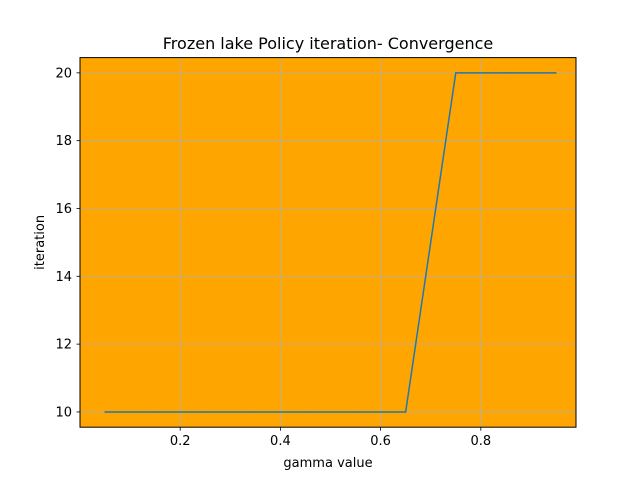  Describe the element at coordinates (63, 141) in the screenshot. I see `y-tick-label: 18` at that location.